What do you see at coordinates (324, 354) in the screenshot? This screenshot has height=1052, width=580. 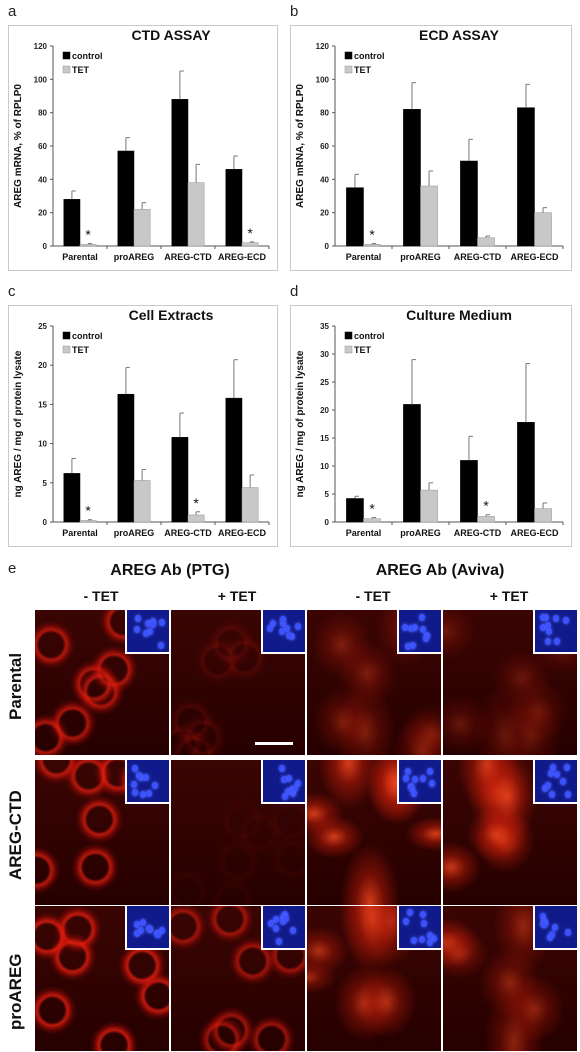 I see `y-tick-label: 30` at bounding box center [324, 354].